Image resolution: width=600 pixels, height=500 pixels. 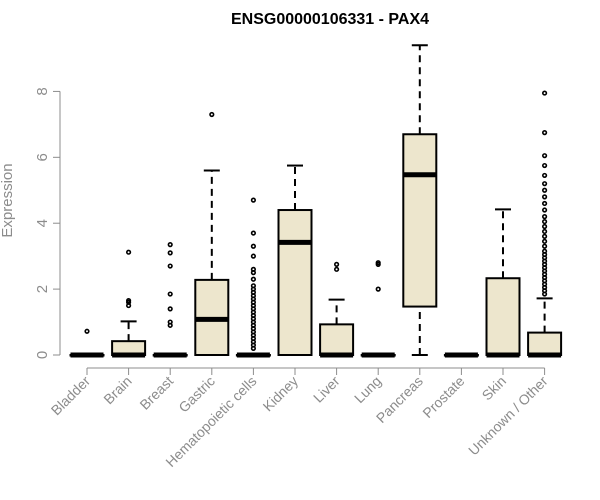 What do you see at coordinates (71, 396) in the screenshot?
I see `x-tick-label: Bladder` at bounding box center [71, 396].